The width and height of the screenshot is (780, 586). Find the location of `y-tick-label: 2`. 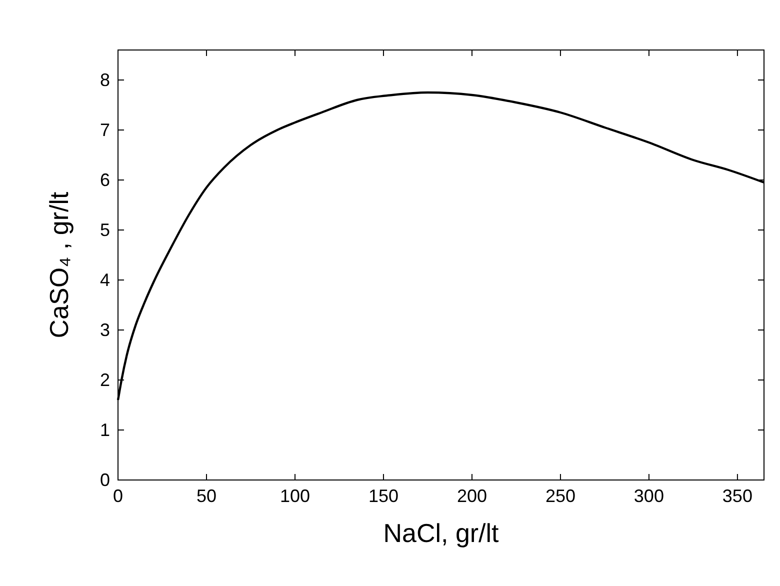

y-tick-label: 2 is located at coordinates (105, 380).